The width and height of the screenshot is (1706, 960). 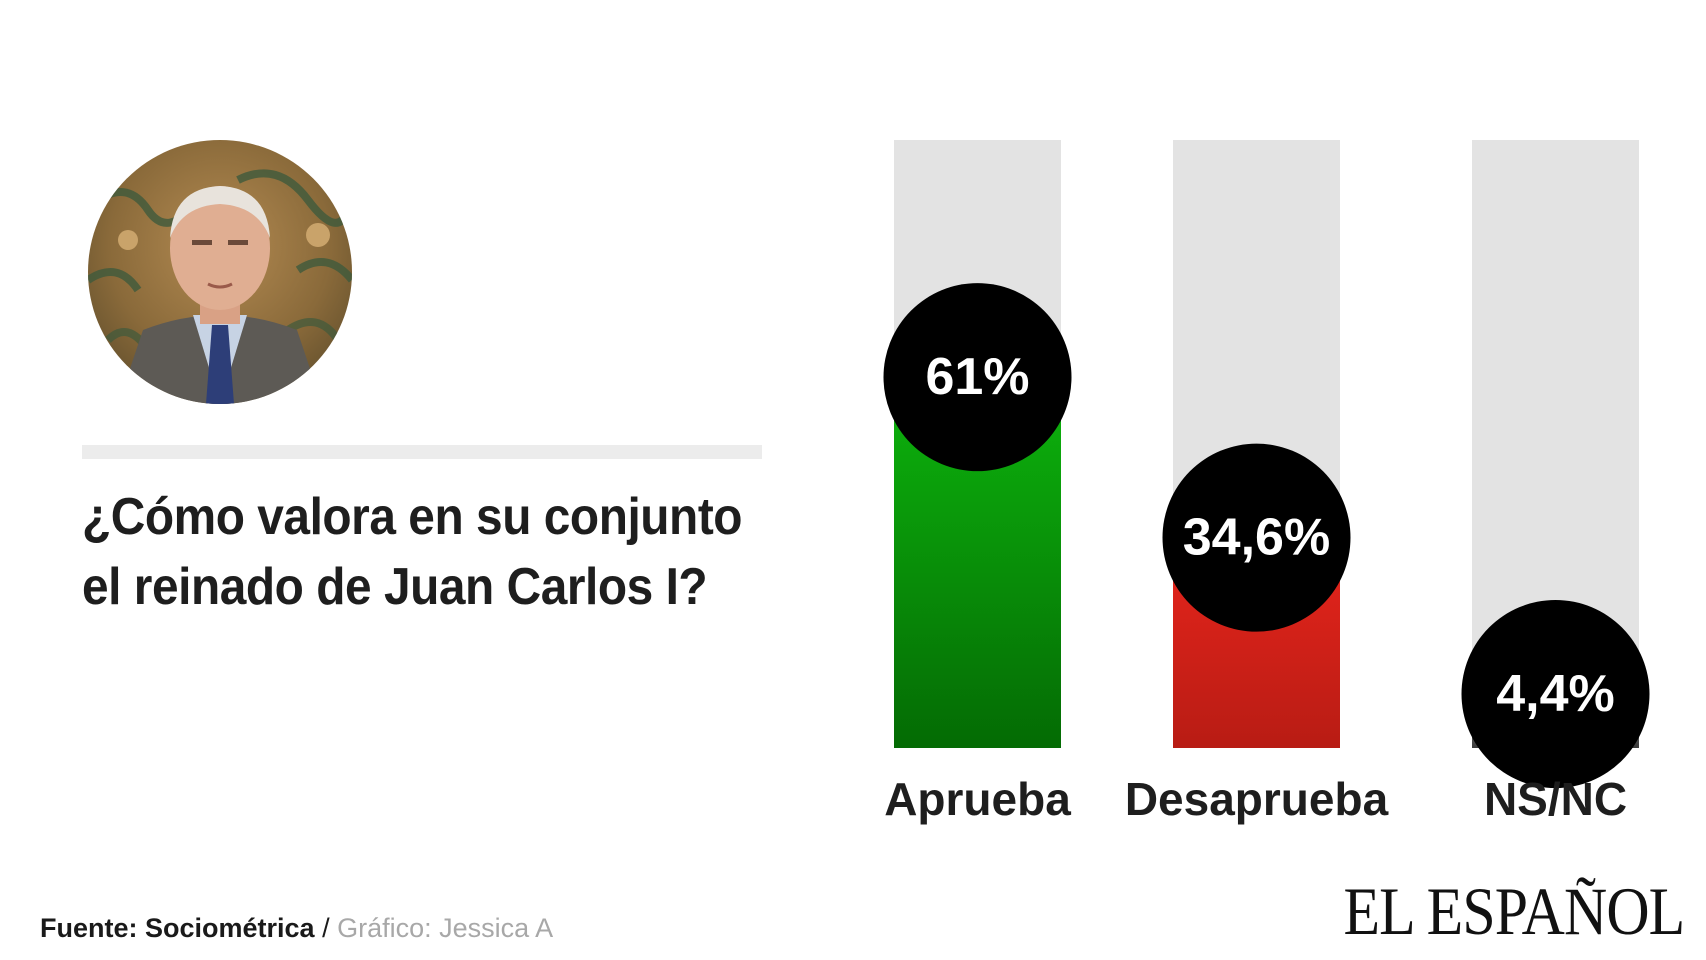 I want to click on brand-logo: EL ESPAÑOL, so click(x=1514, y=911).